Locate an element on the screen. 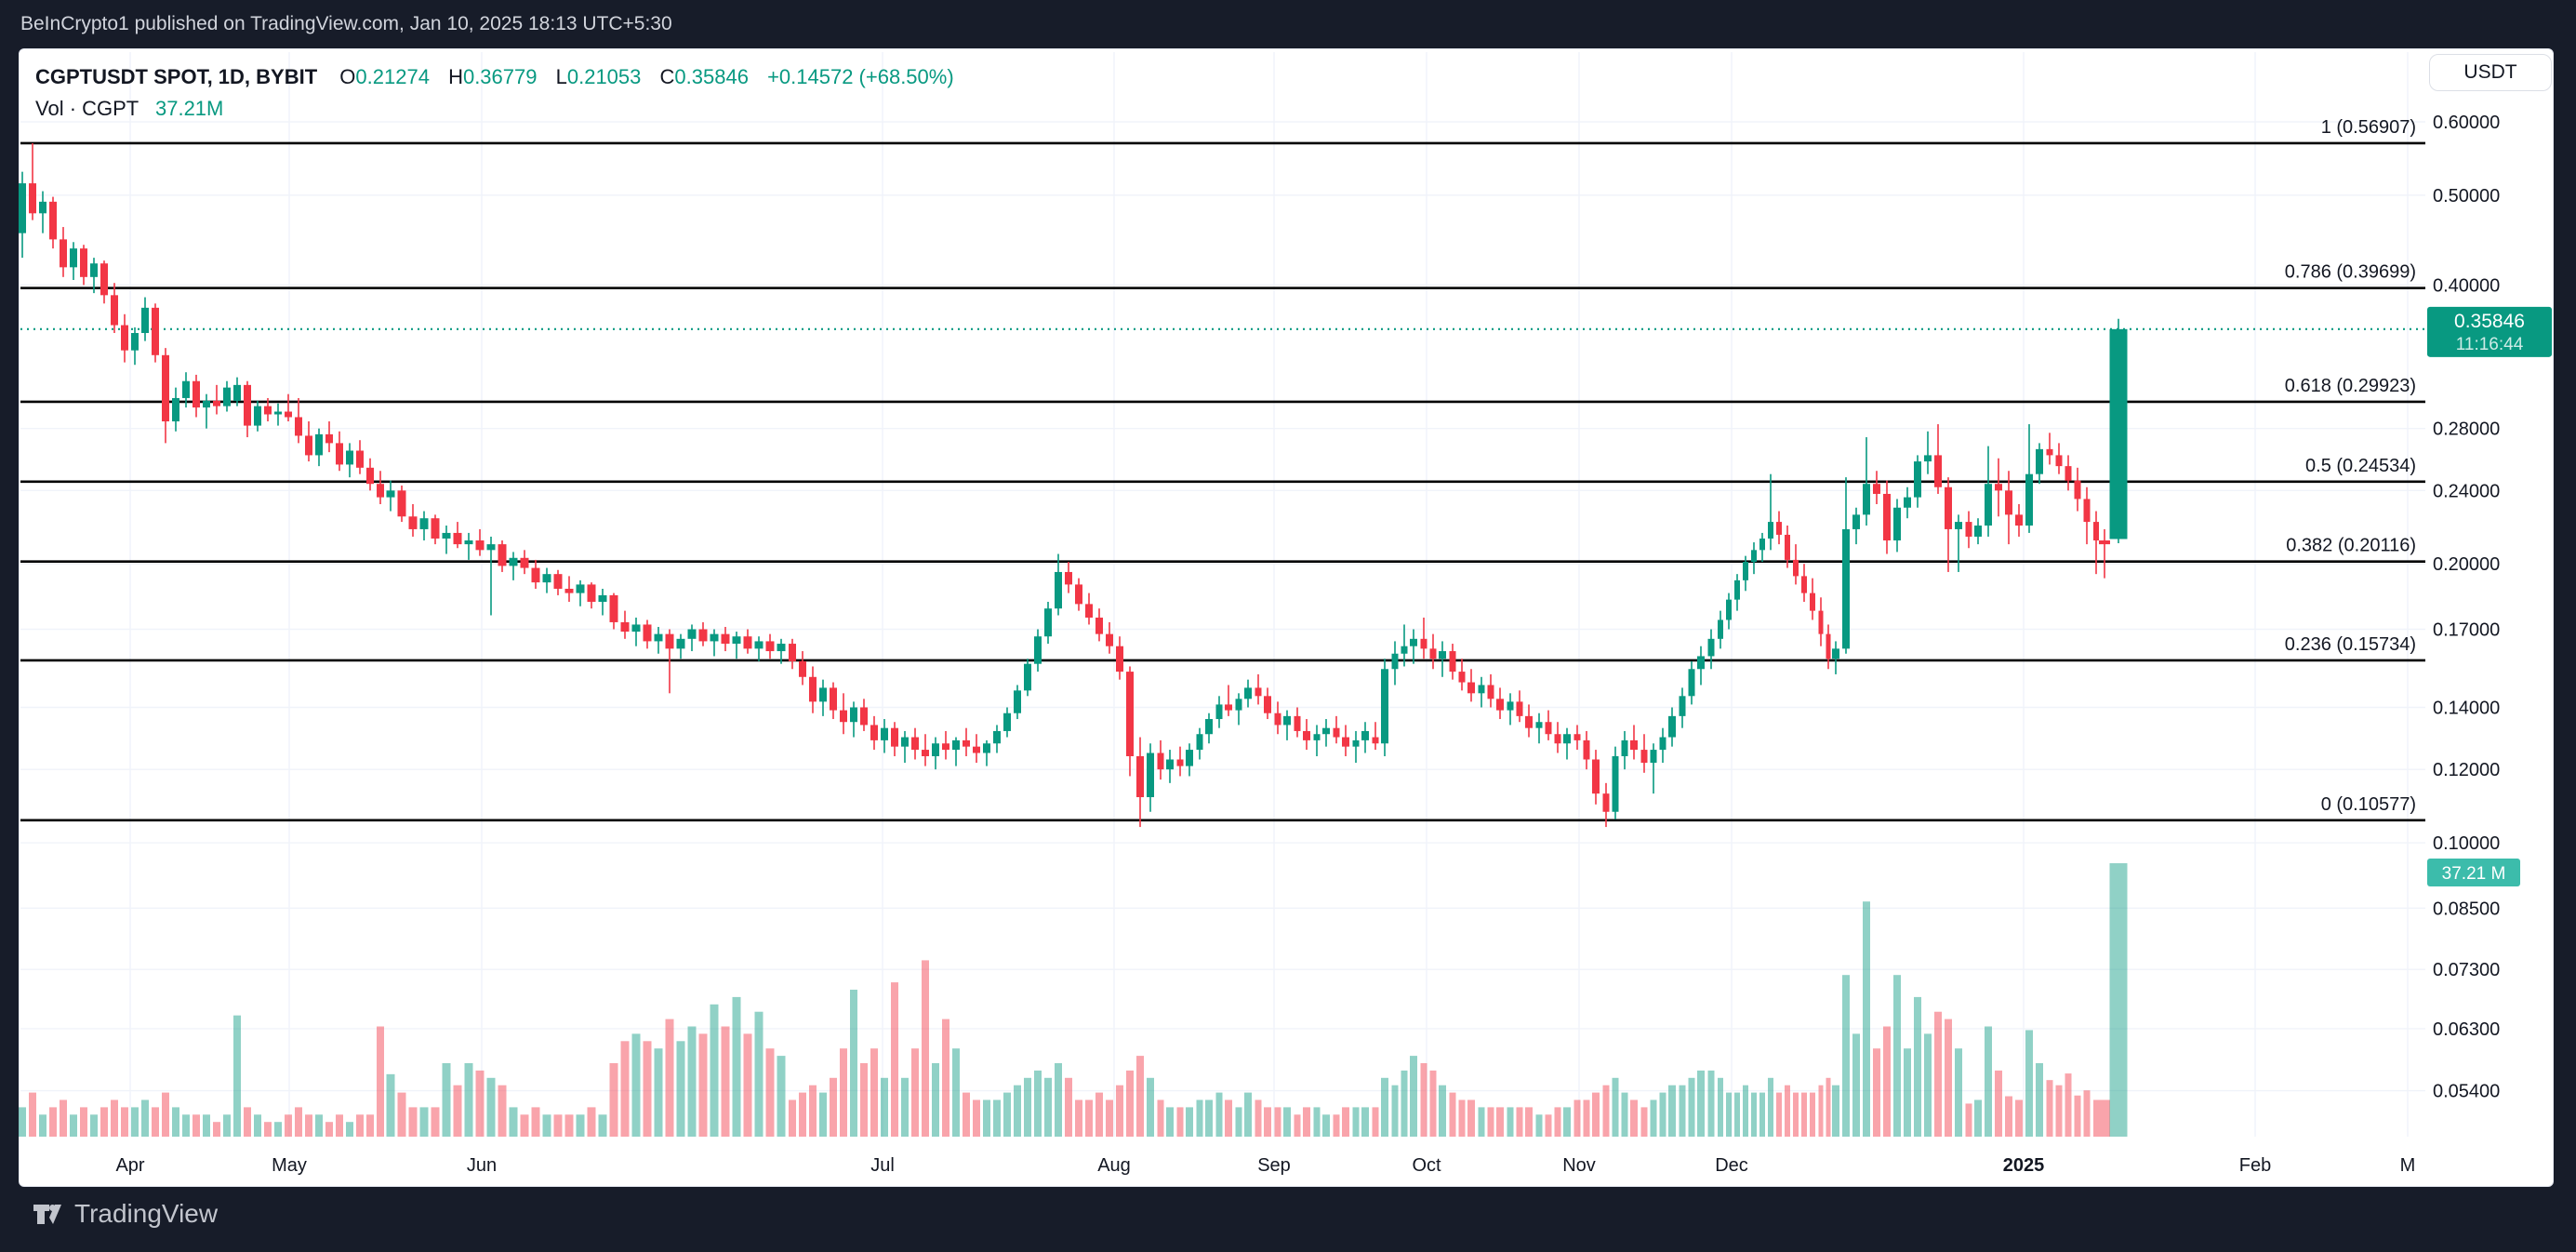  tradingview-logo-icon is located at coordinates (47, 1214).